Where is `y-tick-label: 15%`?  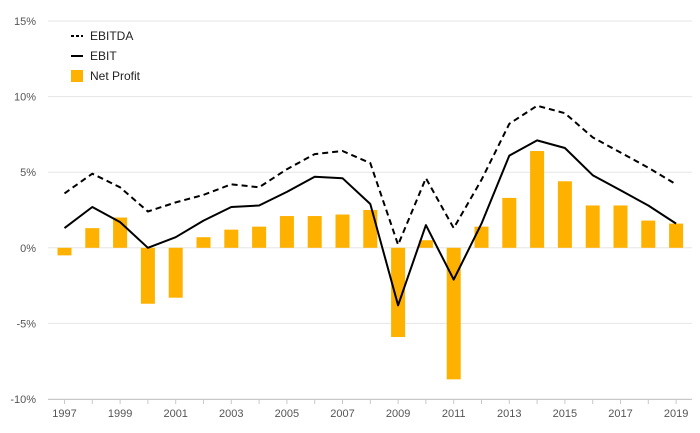
y-tick-label: 15% is located at coordinates (25, 22).